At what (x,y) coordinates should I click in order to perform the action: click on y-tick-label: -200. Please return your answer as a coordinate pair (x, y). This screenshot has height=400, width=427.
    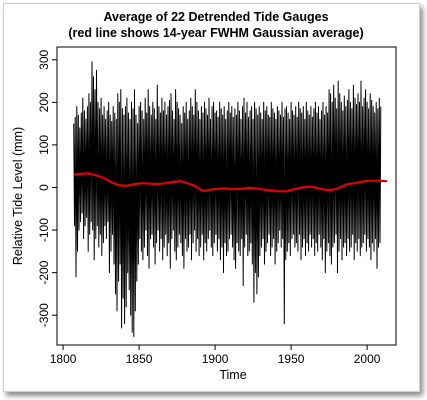
    Looking at the image, I should click on (44, 272).